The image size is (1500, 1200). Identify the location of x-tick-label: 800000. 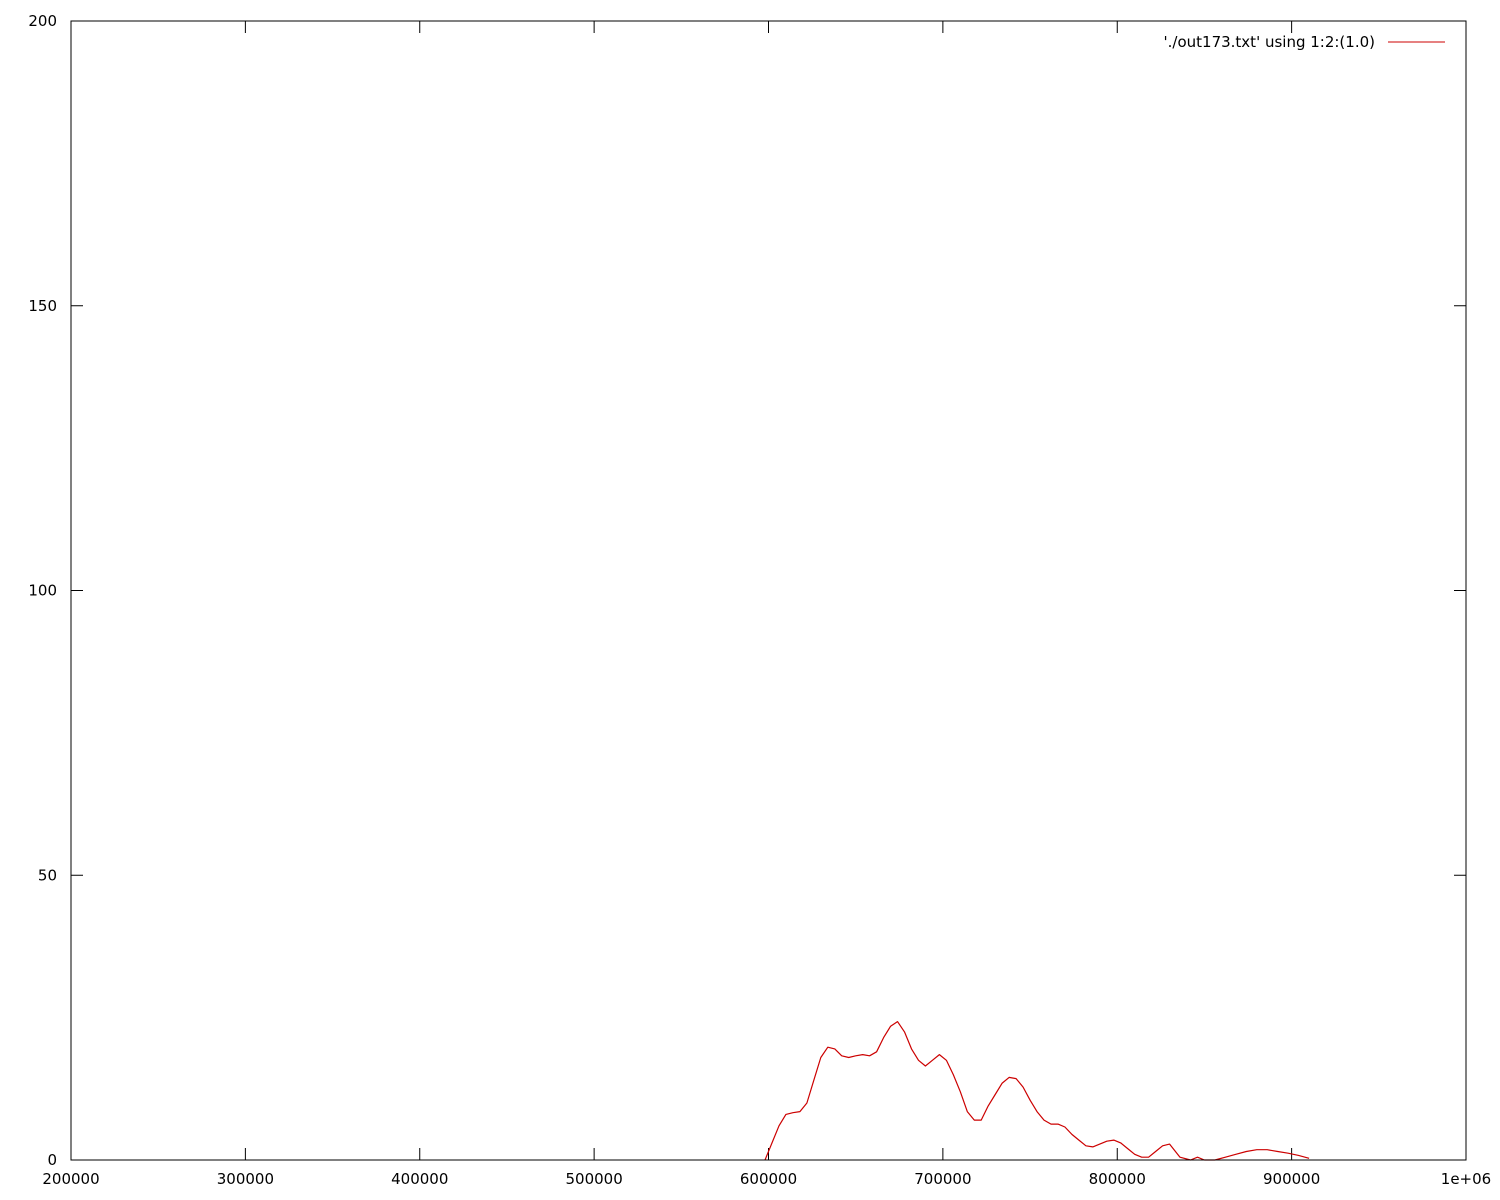
(1117, 1179).